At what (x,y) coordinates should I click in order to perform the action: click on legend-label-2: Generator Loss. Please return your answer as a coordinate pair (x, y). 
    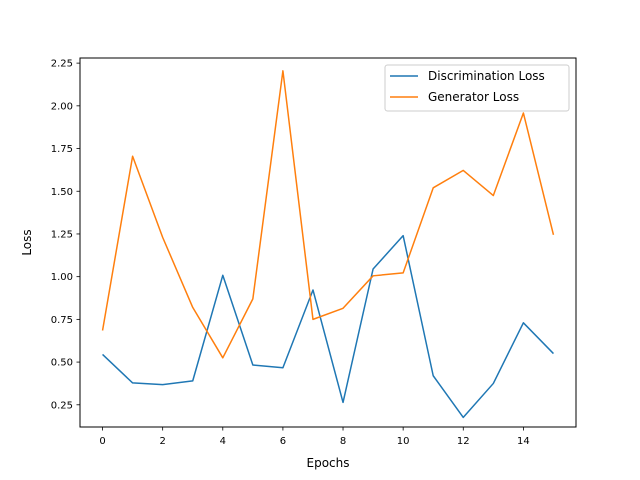
    Looking at the image, I should click on (473, 97).